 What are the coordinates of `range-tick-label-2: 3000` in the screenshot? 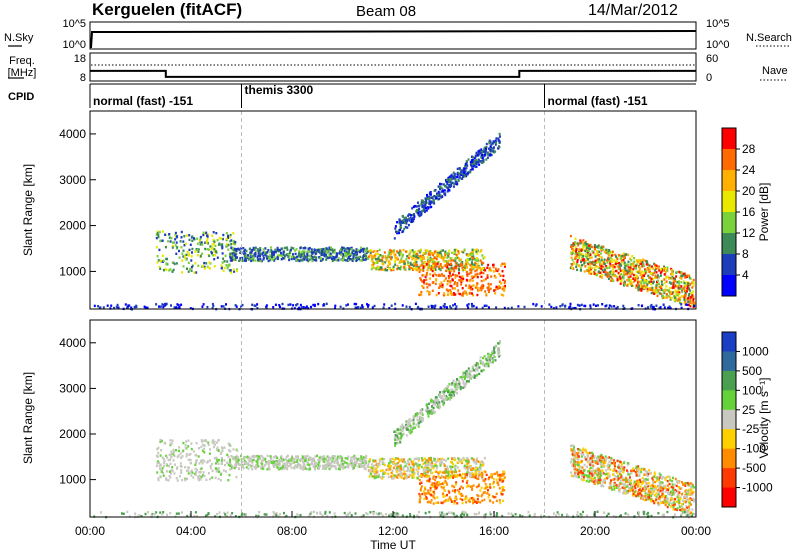 It's located at (72, 180).